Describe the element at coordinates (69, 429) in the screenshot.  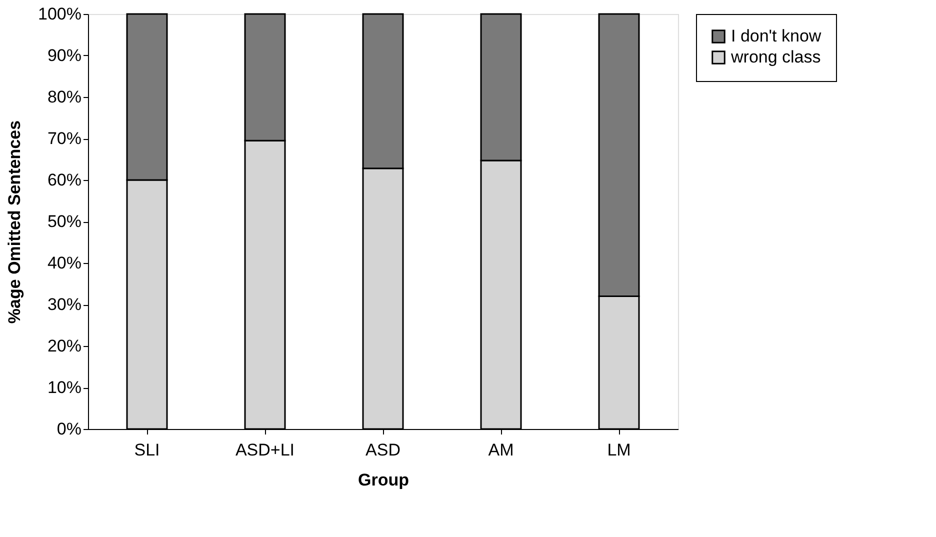
I see `y-tick-label: 0%` at that location.